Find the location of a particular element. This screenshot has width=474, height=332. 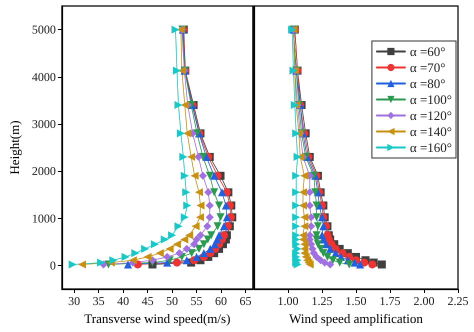

y-tick-label: 0 is located at coordinates (53, 265).